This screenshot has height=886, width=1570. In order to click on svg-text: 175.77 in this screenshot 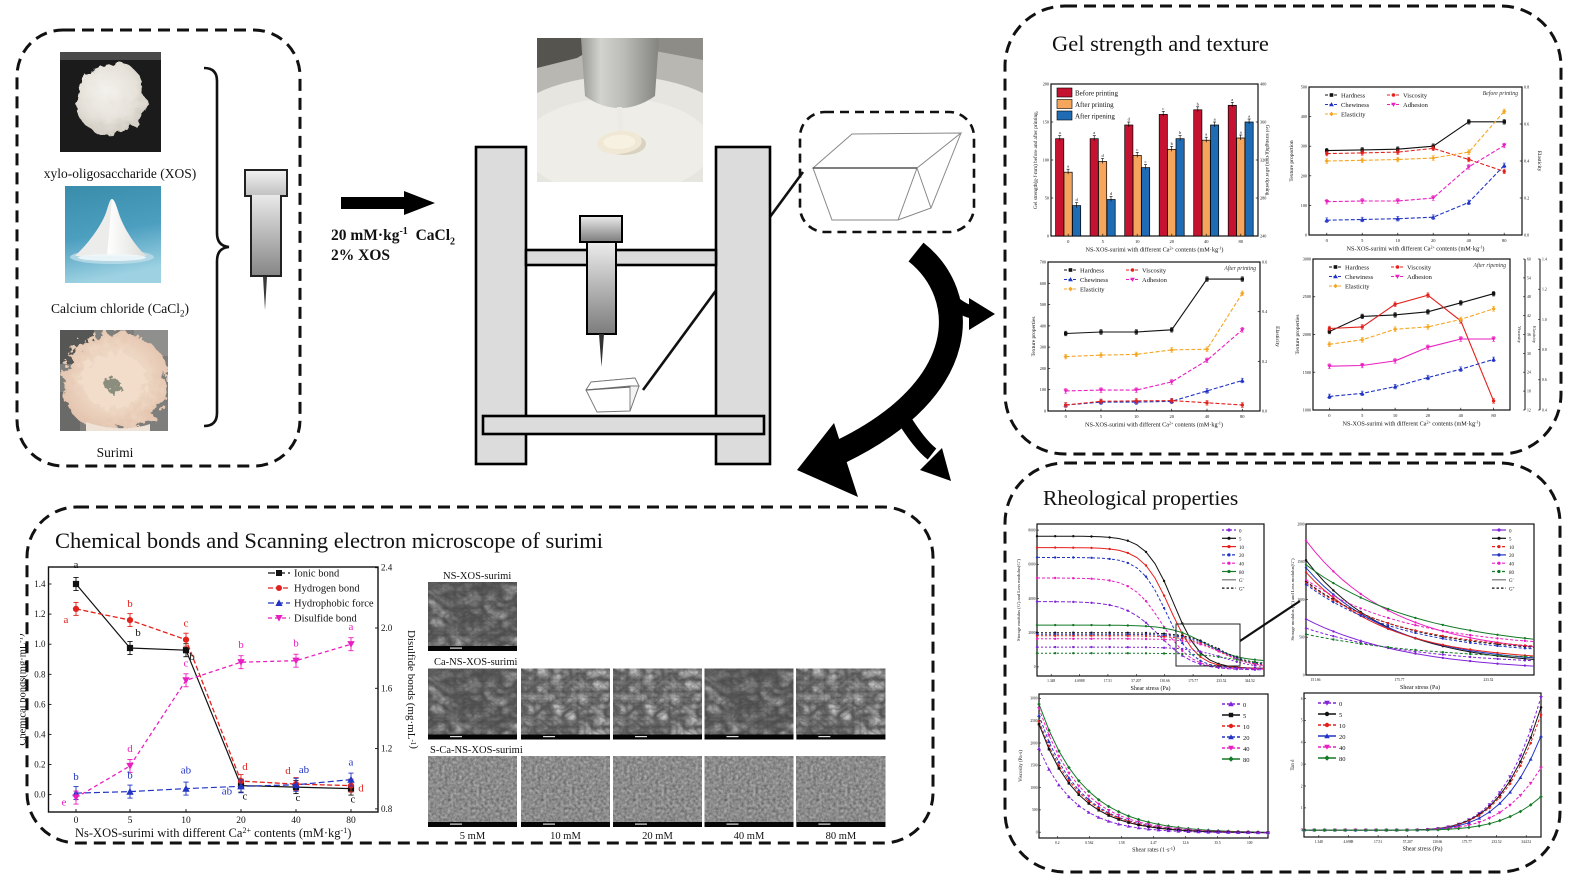, I will do `click(1467, 842)`.